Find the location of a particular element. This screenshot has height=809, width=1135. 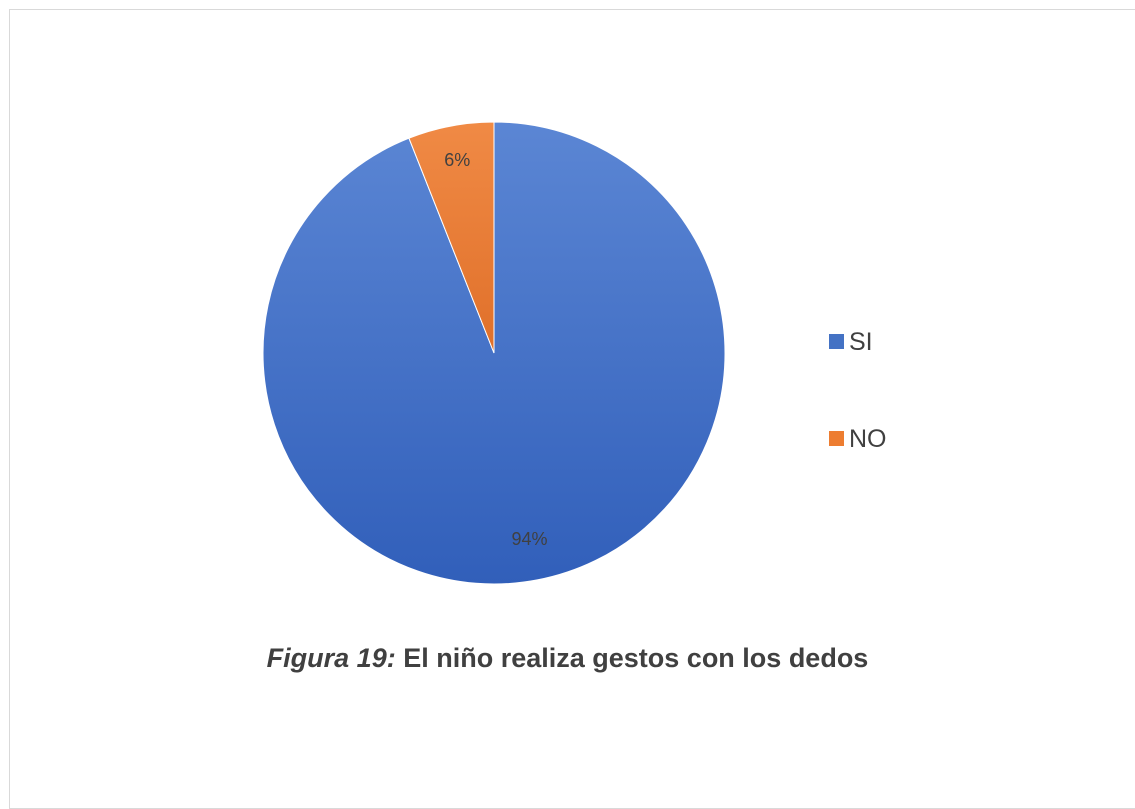

pie-slice-no is located at coordinates (451, 237).